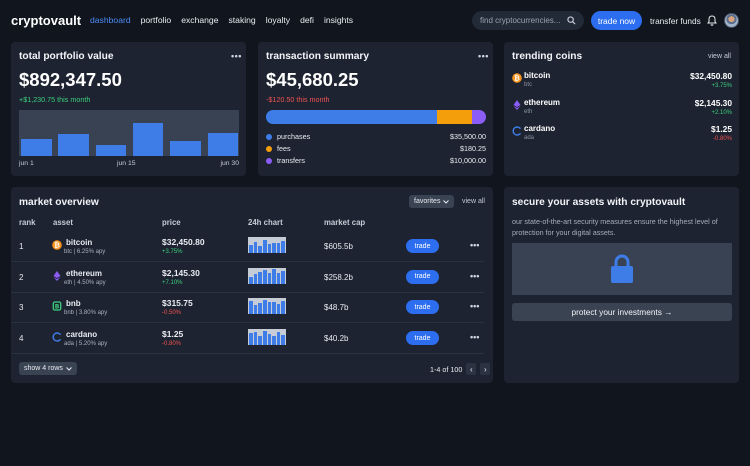 This screenshot has height=466, width=750. I want to click on asset-name: ethereum, so click(84, 273).